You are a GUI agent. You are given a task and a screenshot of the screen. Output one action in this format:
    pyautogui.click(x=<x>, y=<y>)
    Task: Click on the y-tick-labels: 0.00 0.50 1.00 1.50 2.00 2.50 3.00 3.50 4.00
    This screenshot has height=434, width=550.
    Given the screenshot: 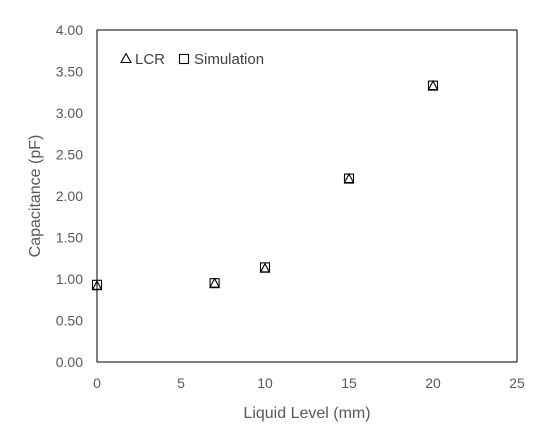 What is the action you would take?
    pyautogui.click(x=69, y=196)
    